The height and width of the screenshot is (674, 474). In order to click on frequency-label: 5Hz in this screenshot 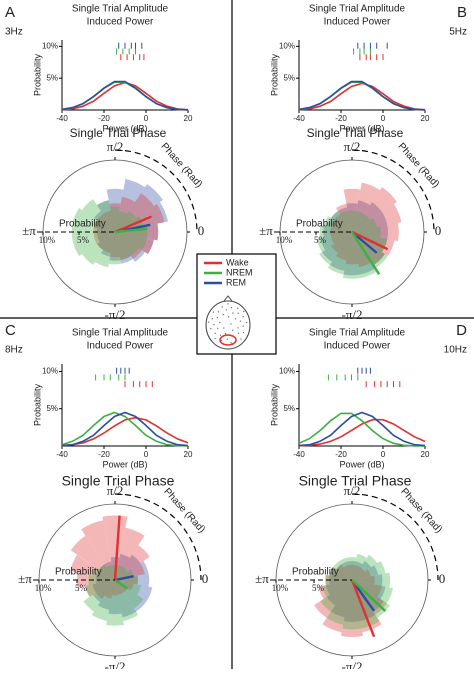, I will do `click(458, 32)`.